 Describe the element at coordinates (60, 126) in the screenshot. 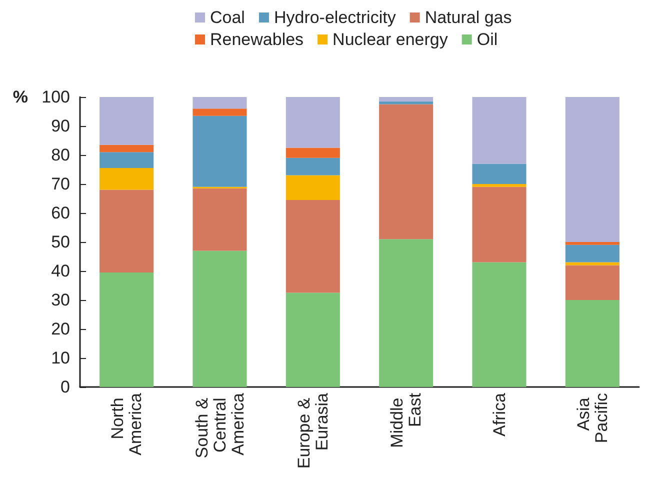

I see `y-tick-label: 90` at that location.